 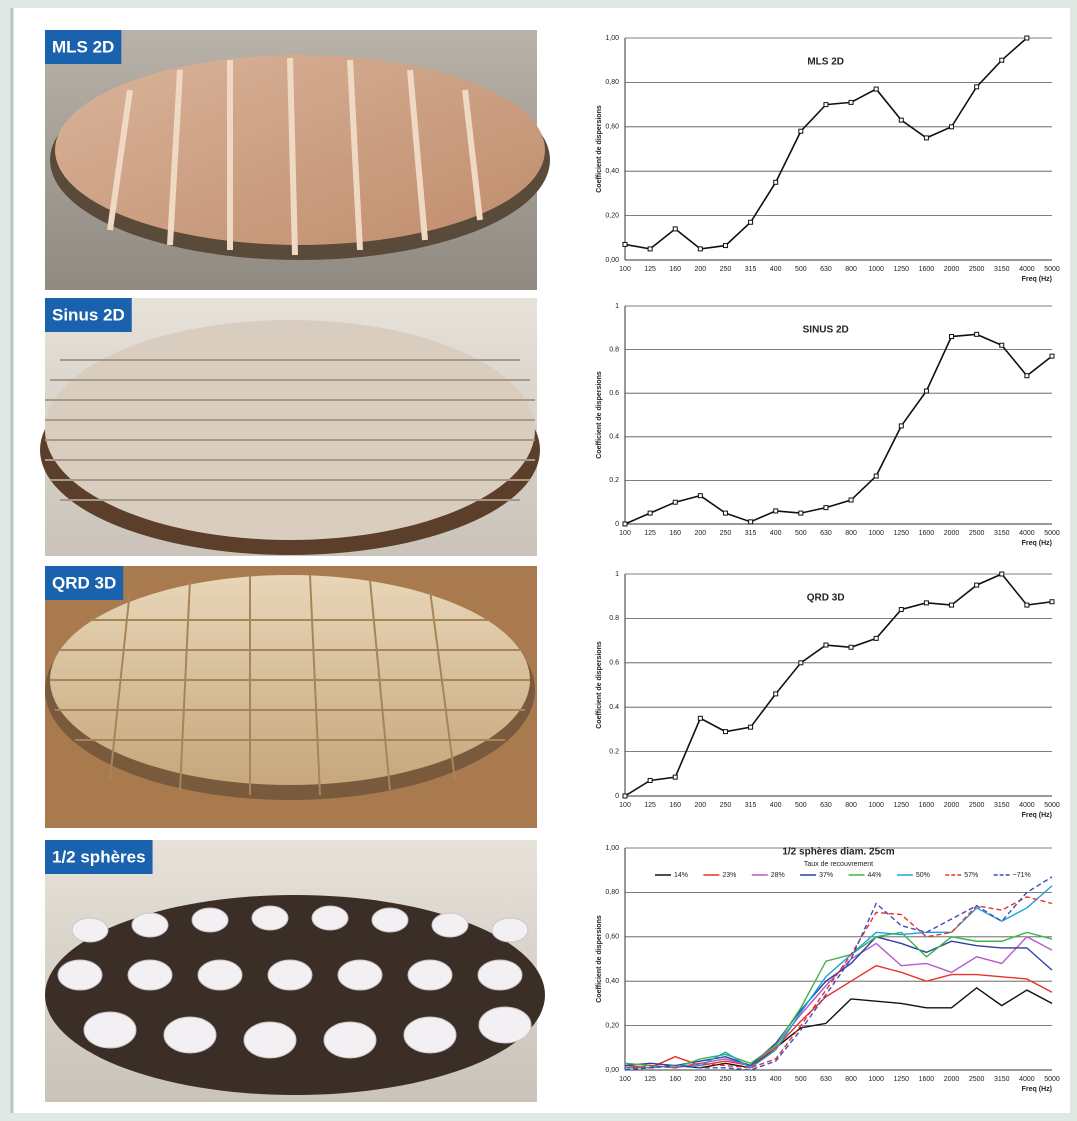 What do you see at coordinates (875, 875) in the screenshot?
I see `legend-label: 44%` at bounding box center [875, 875].